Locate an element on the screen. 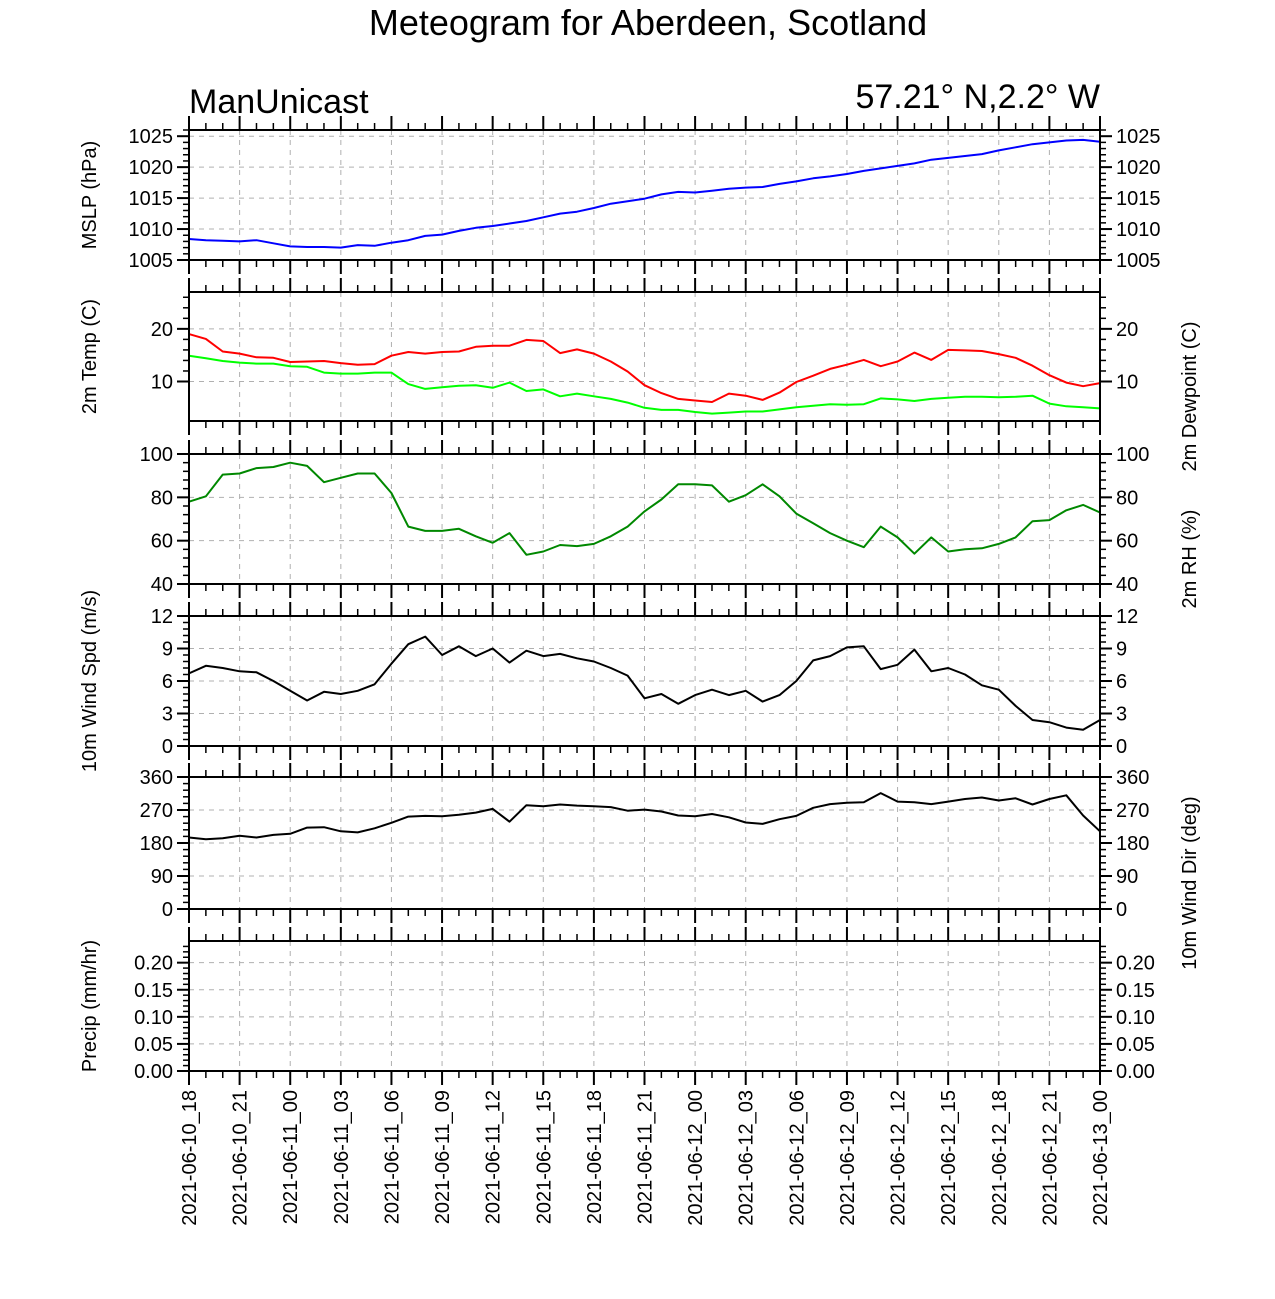 Image resolution: width=1275 pixels, height=1299 pixels. y-tick-label-left: 40 is located at coordinates (162, 585).